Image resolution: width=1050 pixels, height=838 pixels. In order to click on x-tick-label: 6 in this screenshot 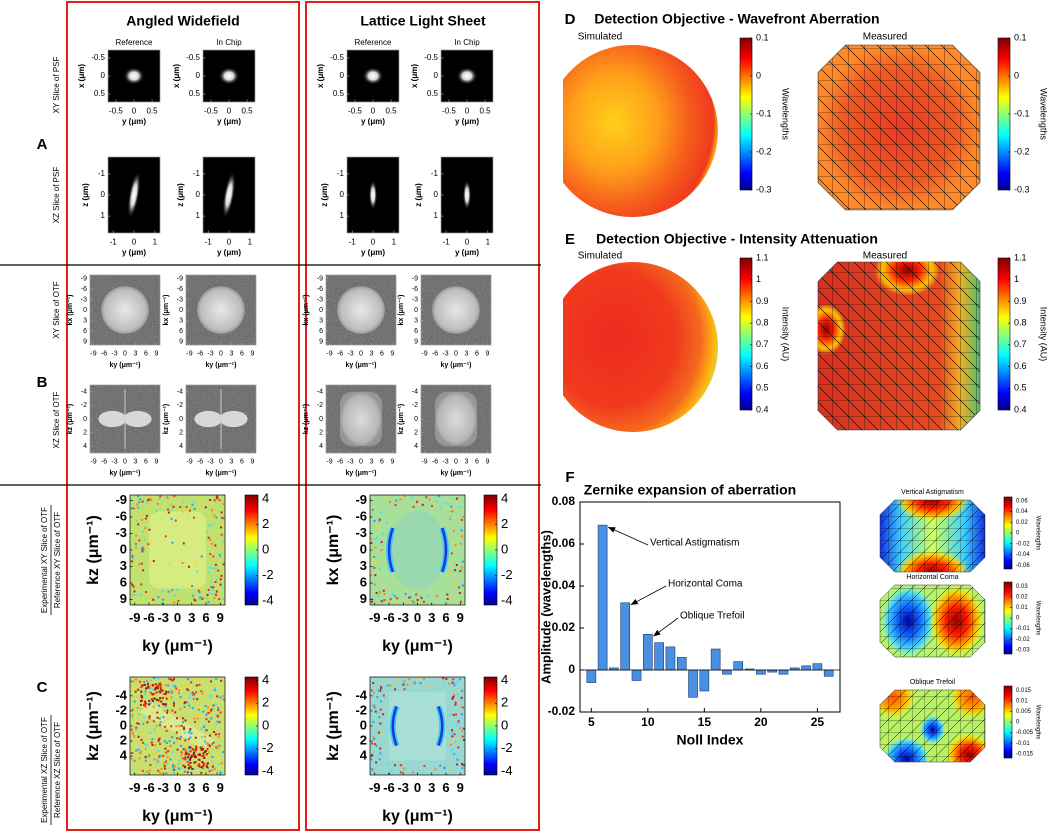, I will do `click(477, 353)`.